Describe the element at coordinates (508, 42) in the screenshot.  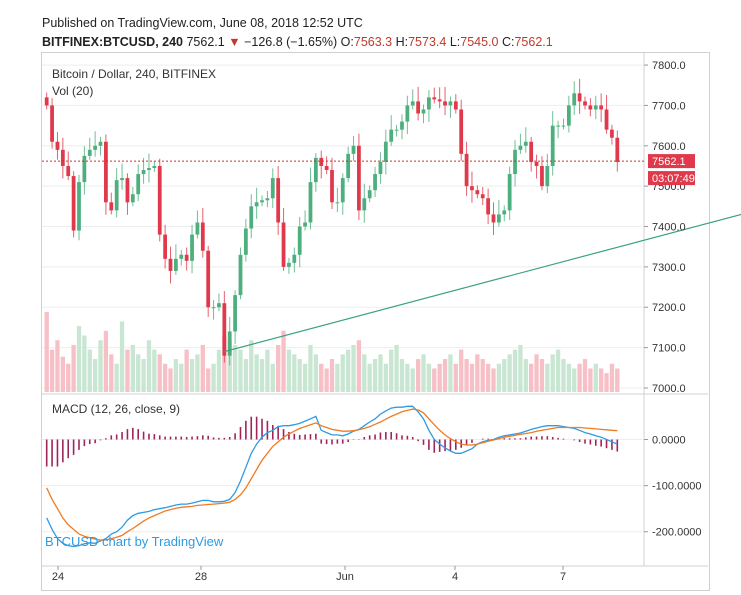
I see `close-label: C:` at that location.